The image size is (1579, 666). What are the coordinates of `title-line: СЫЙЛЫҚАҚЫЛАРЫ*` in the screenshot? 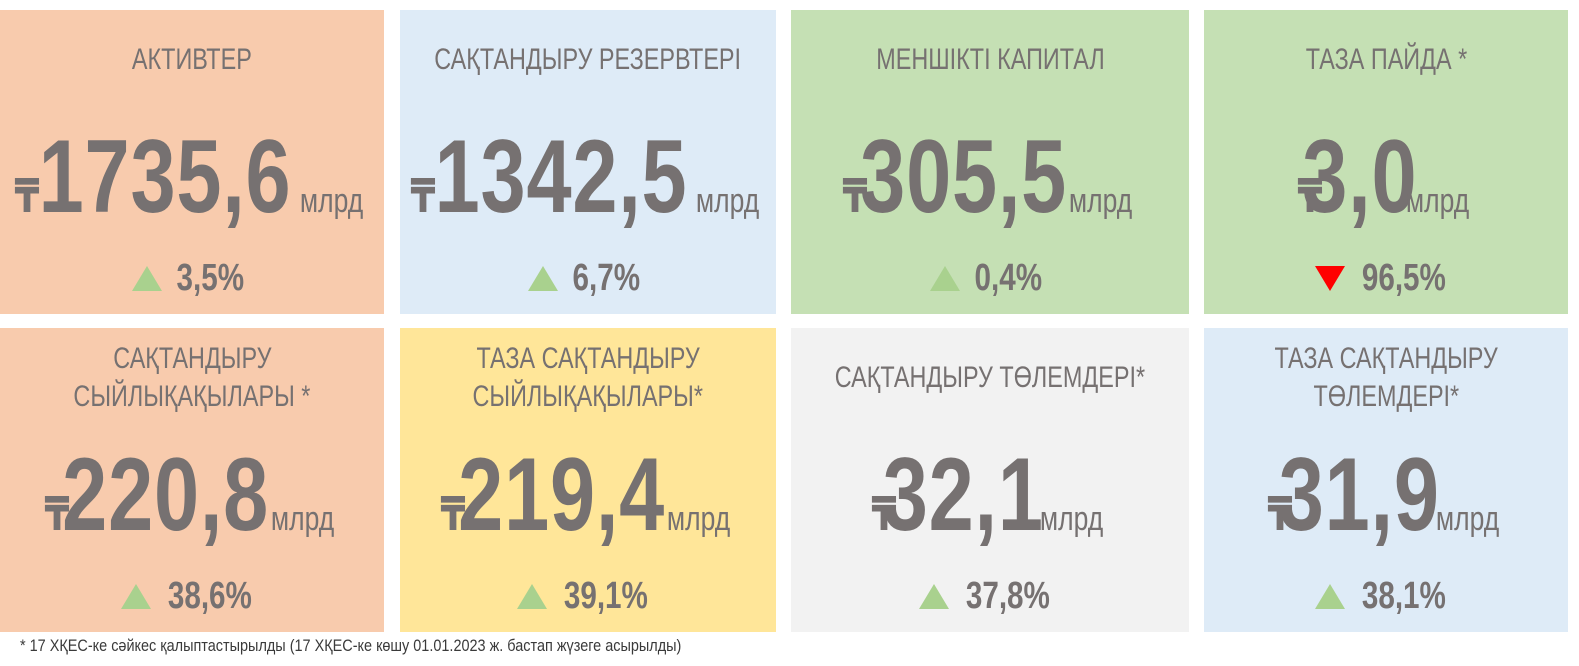 It's located at (588, 396).